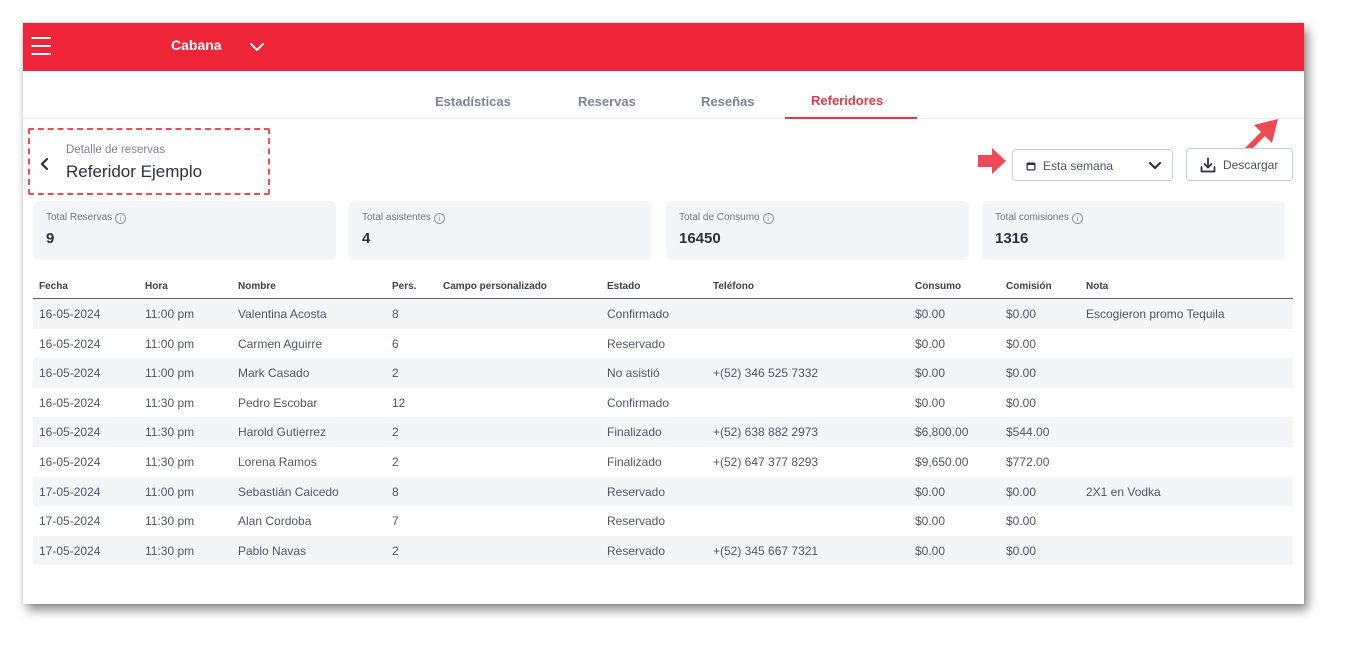  I want to click on tab-estadisticas: Estadísticas, so click(473, 101).